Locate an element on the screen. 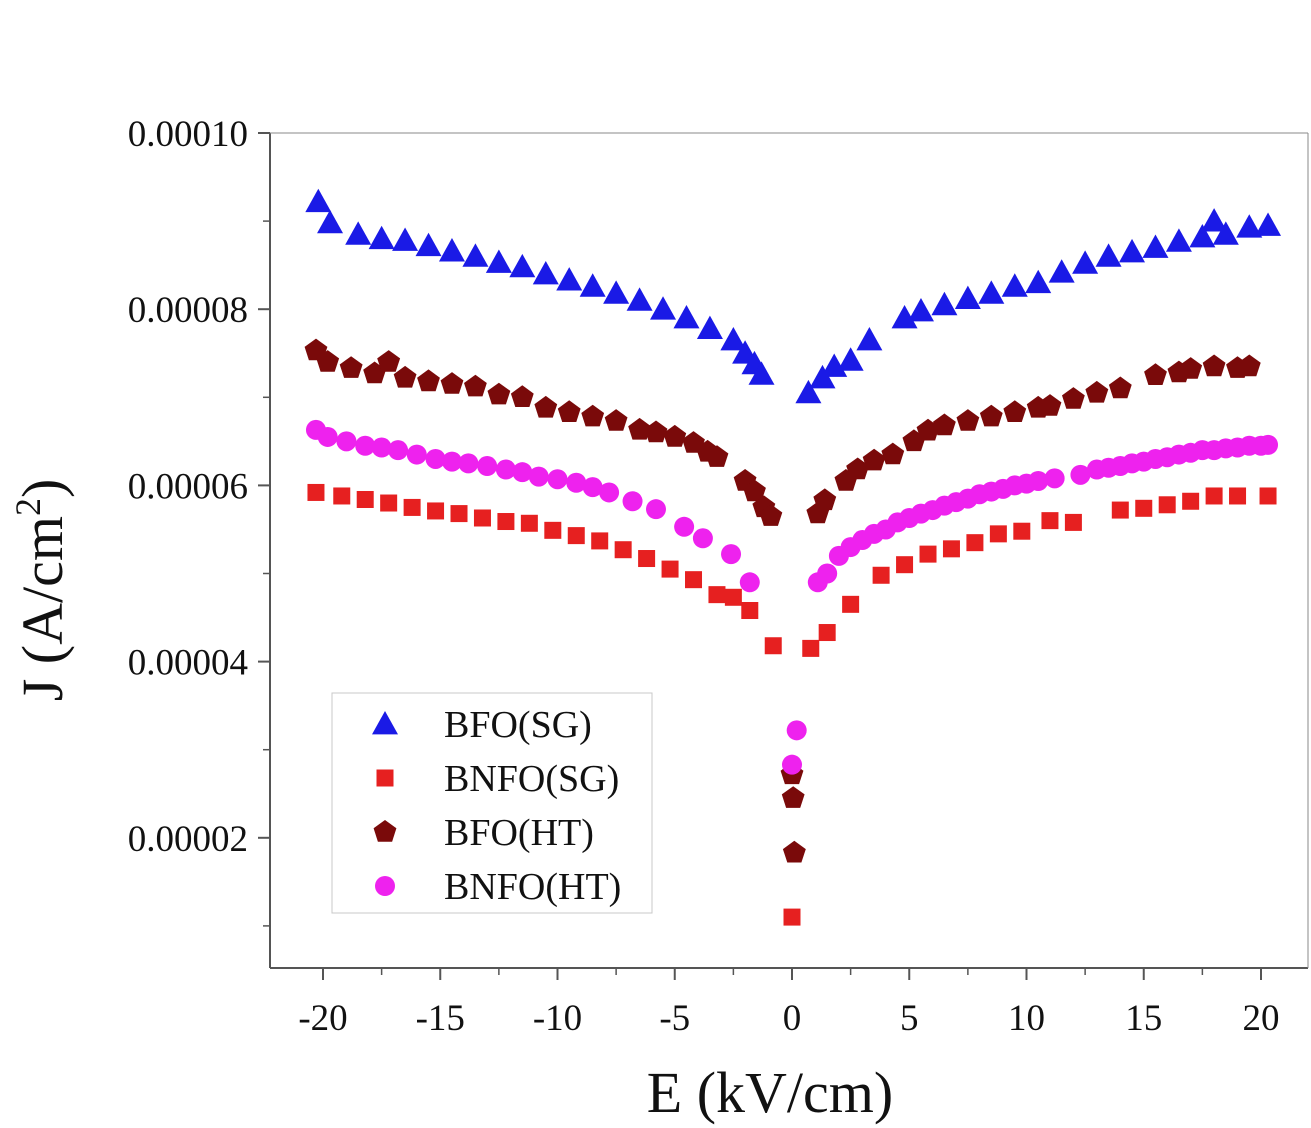 This screenshot has width=1311, height=1128. x-axis-title: E (kV/cm) is located at coordinates (770, 1092).